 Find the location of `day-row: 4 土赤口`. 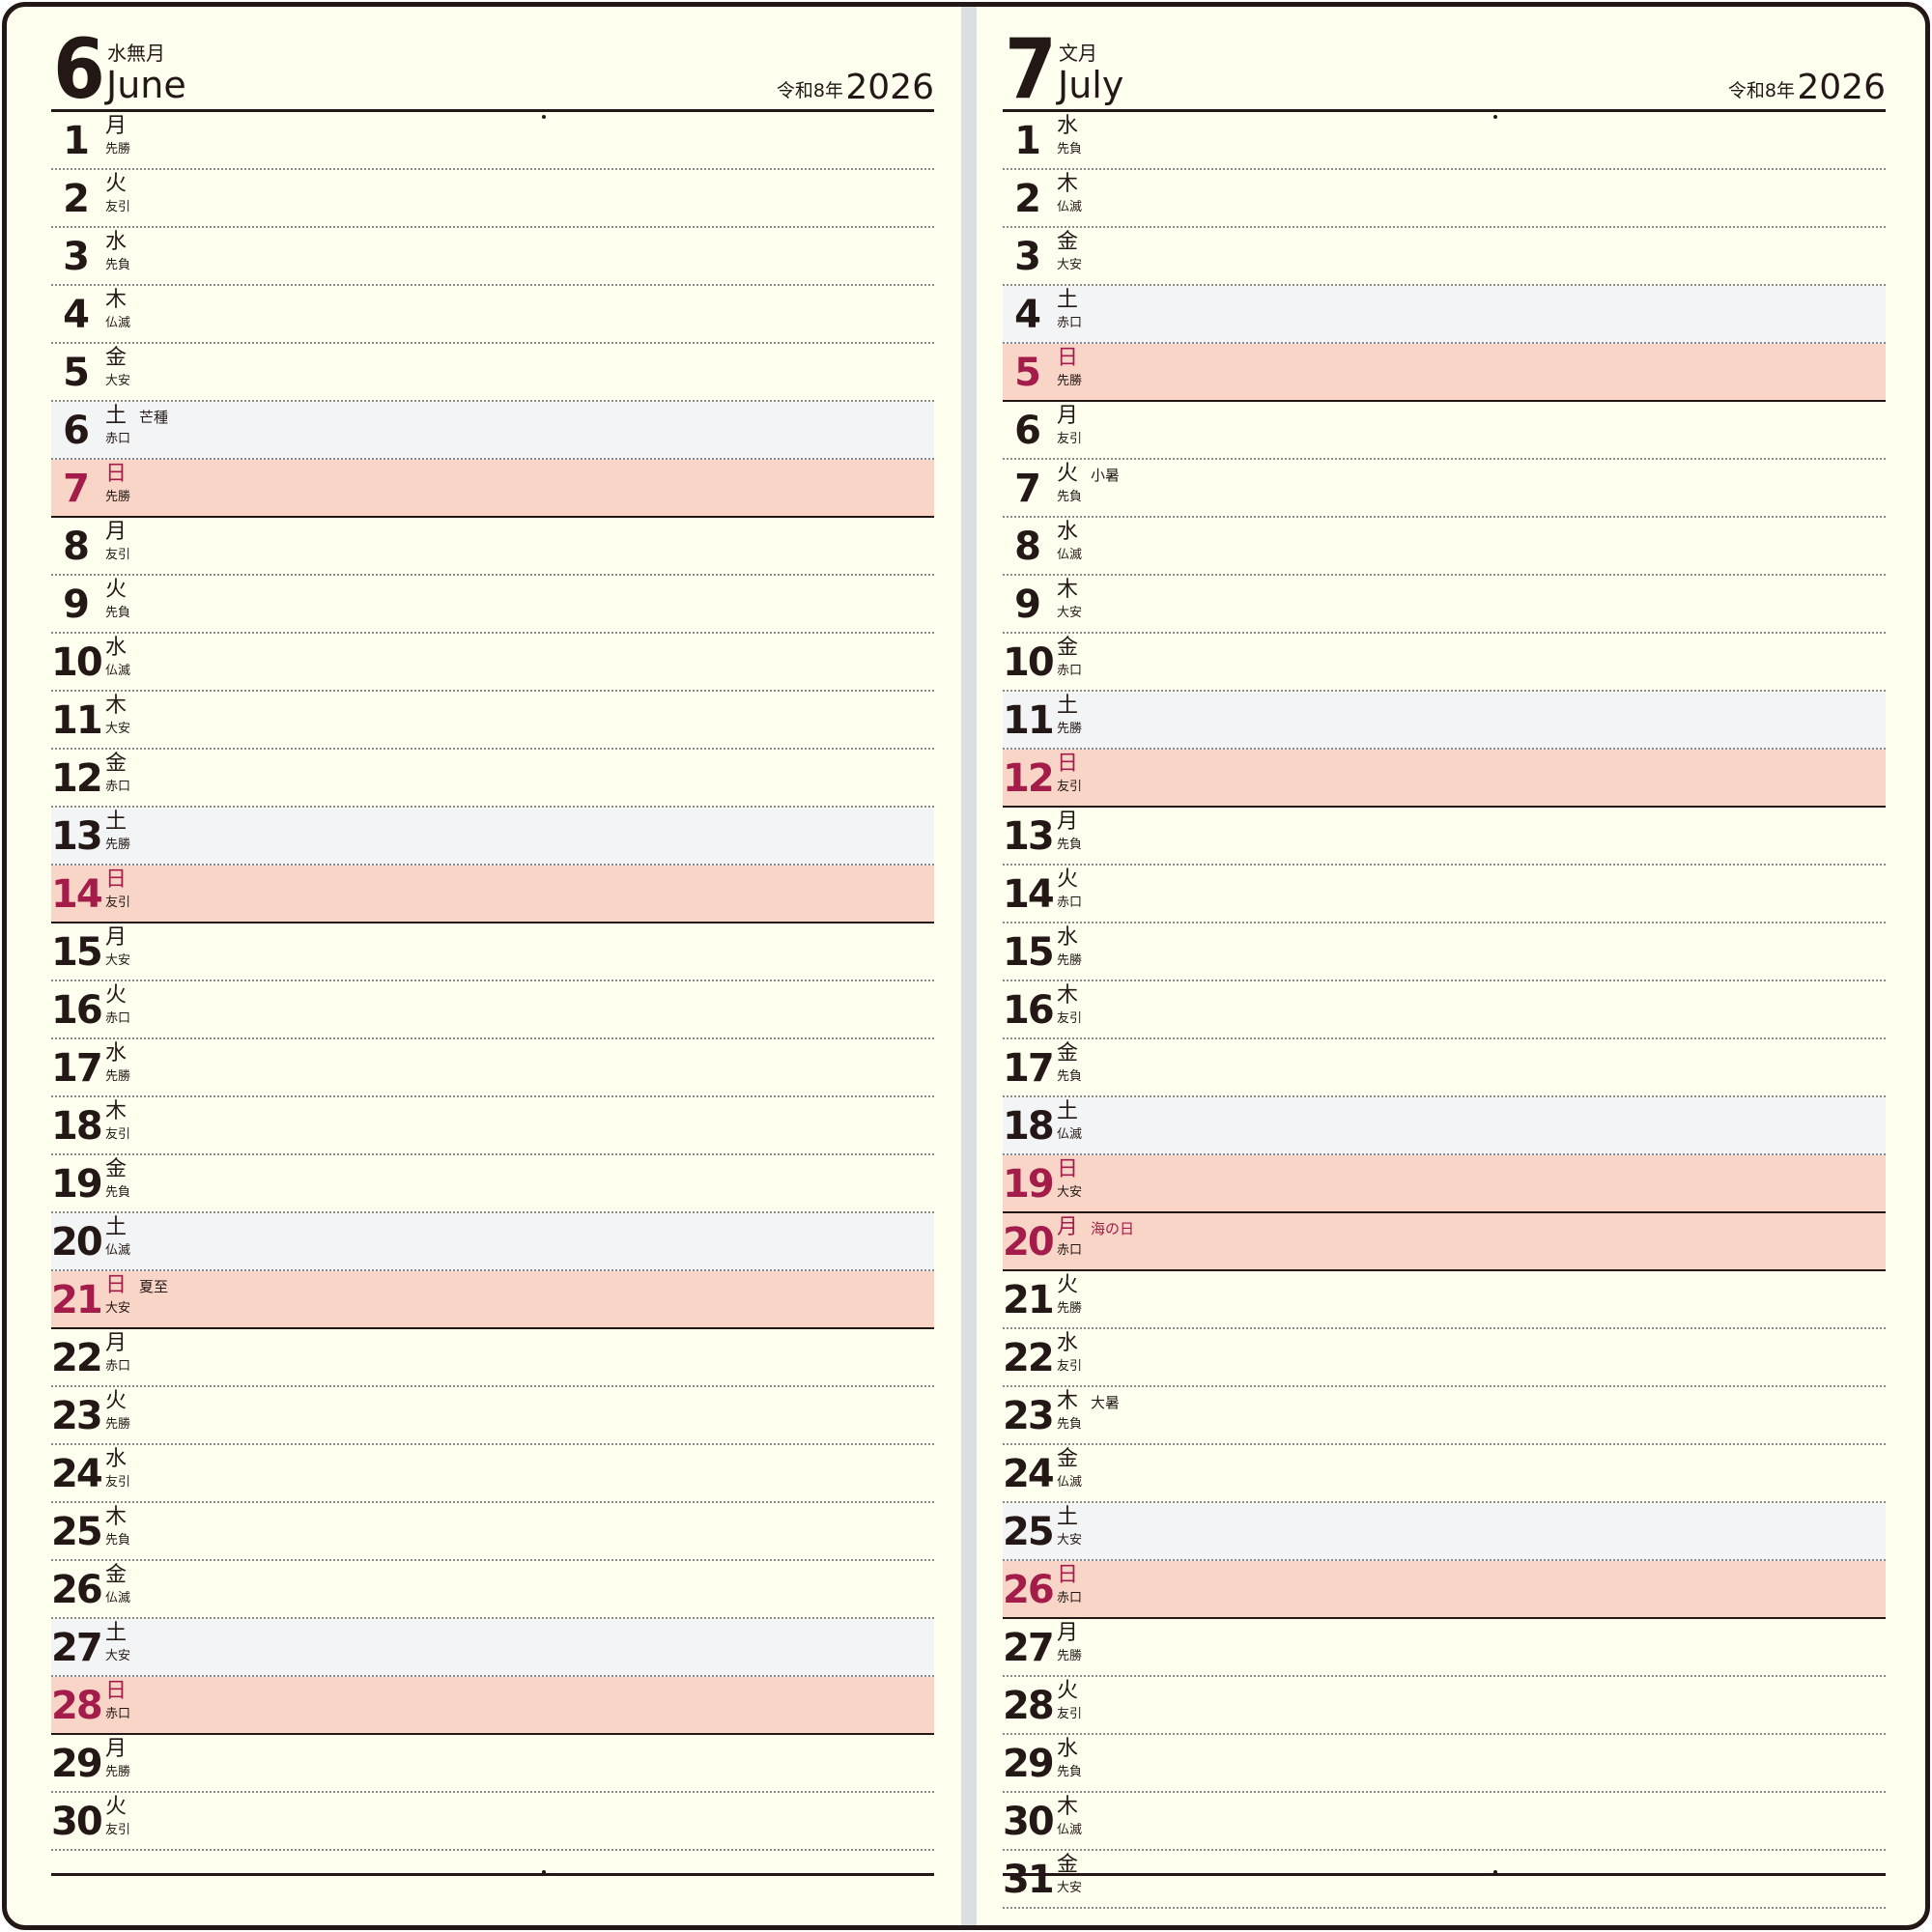

day-row: 4 土赤口 is located at coordinates (1444, 315).